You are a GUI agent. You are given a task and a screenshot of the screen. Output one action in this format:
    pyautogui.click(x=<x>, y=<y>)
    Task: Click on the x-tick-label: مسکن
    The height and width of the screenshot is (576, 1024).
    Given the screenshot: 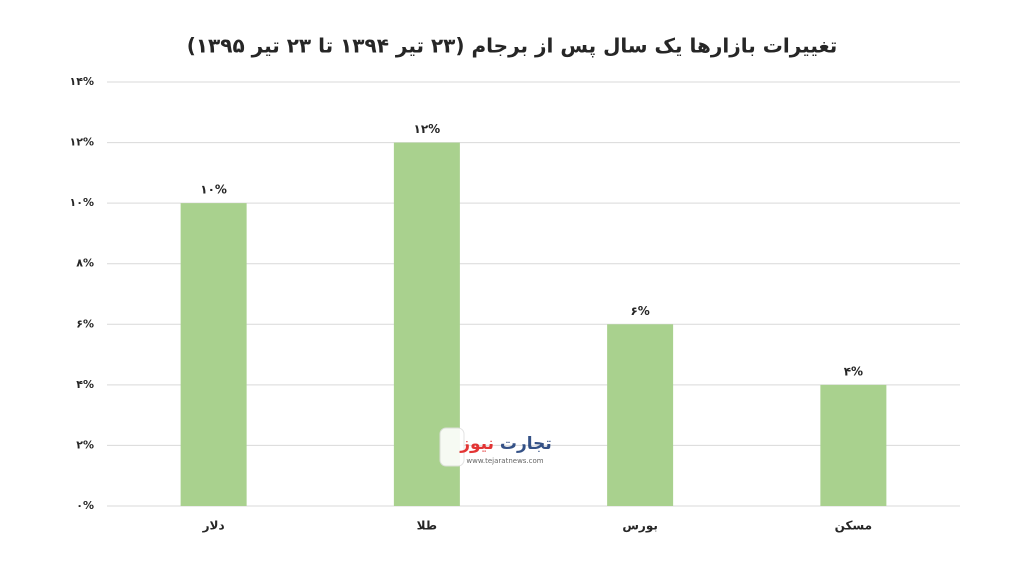 What is the action you would take?
    pyautogui.click(x=853, y=526)
    